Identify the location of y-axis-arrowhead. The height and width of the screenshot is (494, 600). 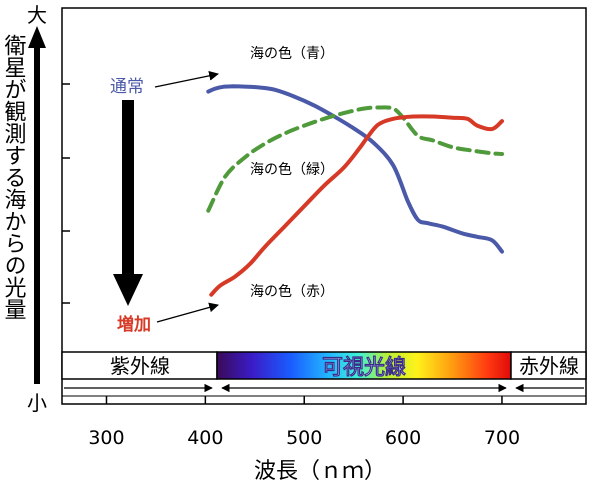
(37, 37).